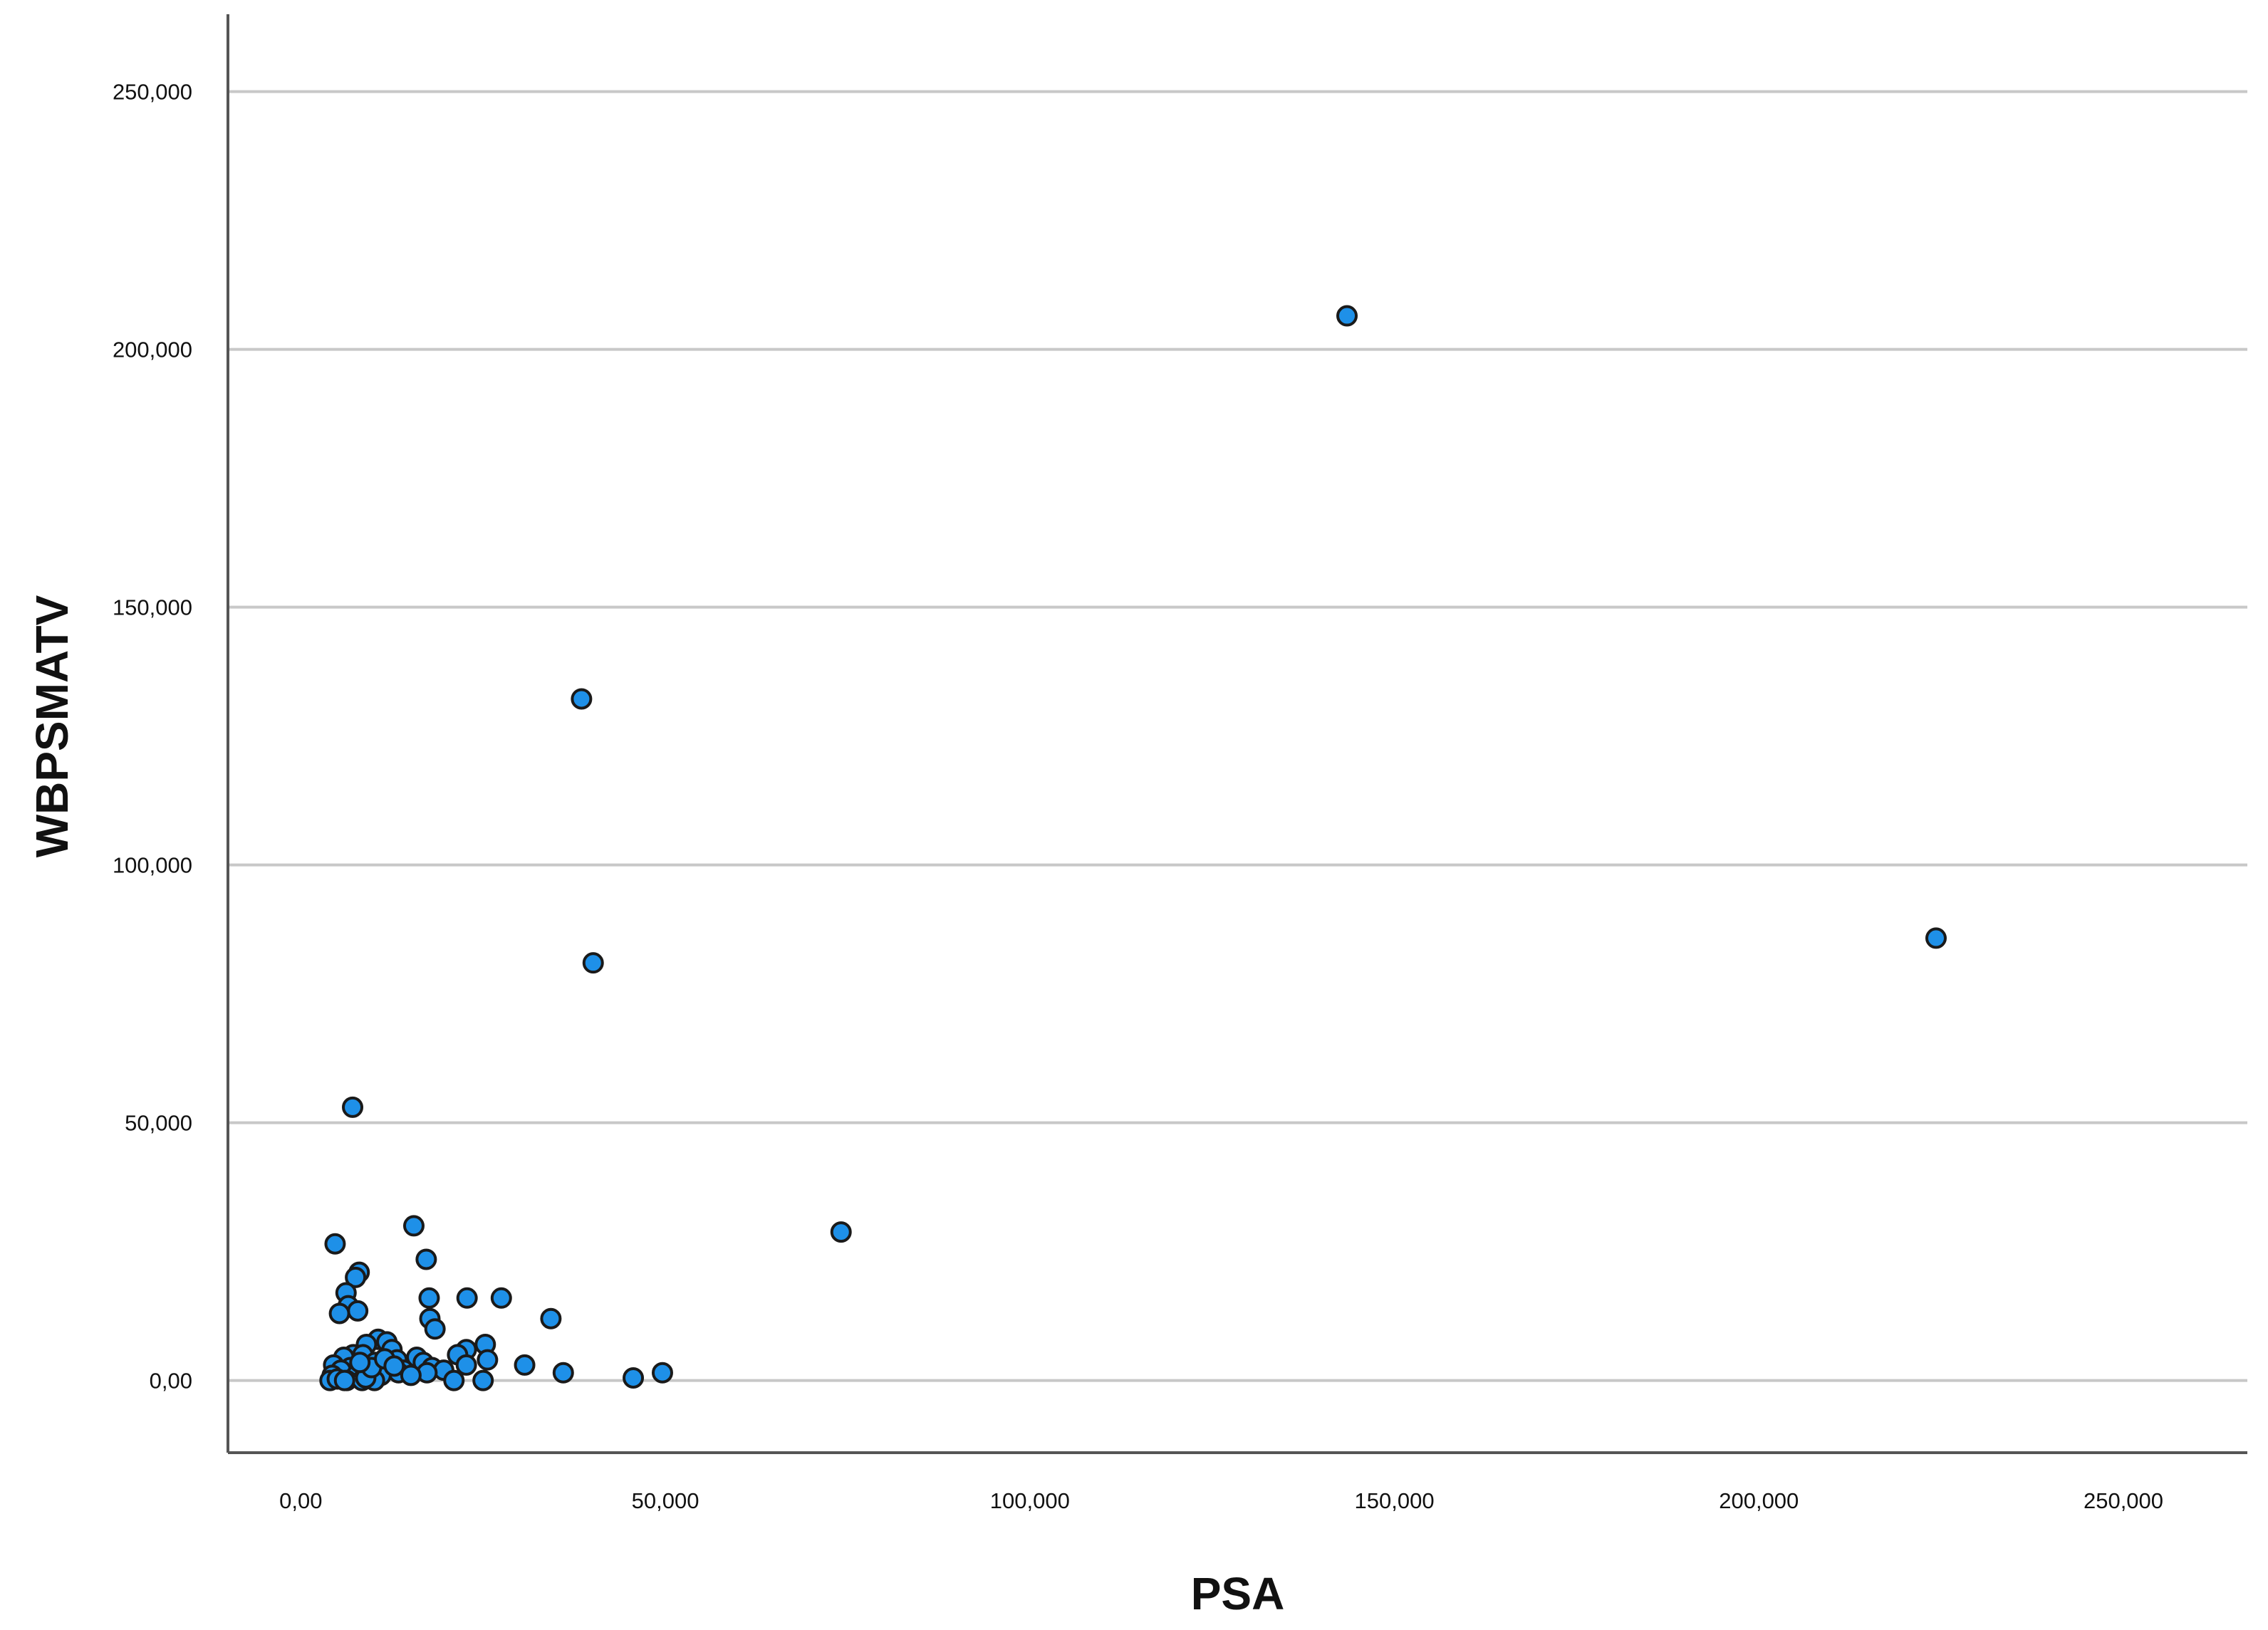 The width and height of the screenshot is (2268, 1630). I want to click on x-tick-label-3: 150,000, so click(1395, 1501).